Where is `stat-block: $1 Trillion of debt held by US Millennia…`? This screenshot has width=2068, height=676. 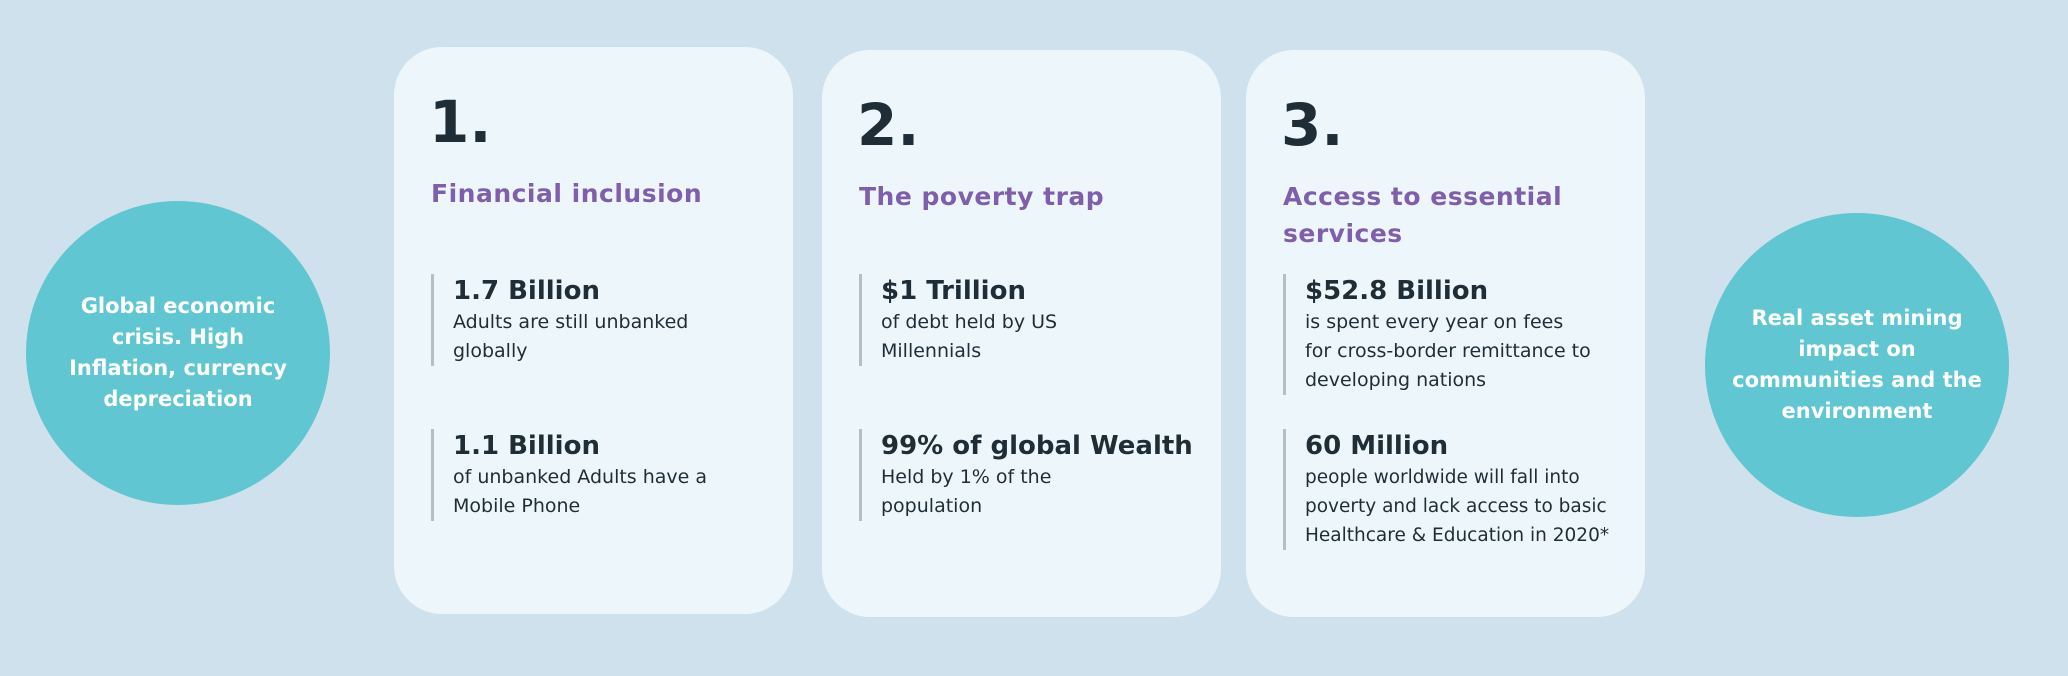 stat-block: $1 Trillion of debt held by US Millennia… is located at coordinates (1030, 320).